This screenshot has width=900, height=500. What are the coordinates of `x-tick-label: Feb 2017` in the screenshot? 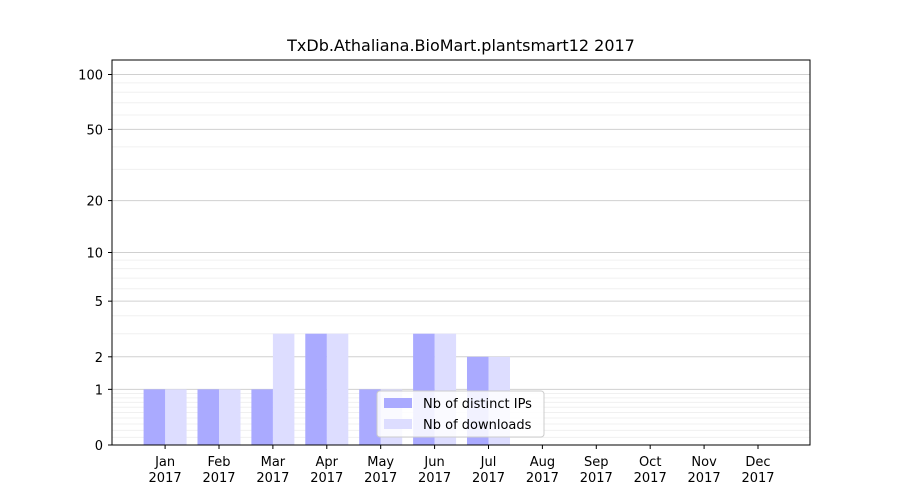 It's located at (218, 470).